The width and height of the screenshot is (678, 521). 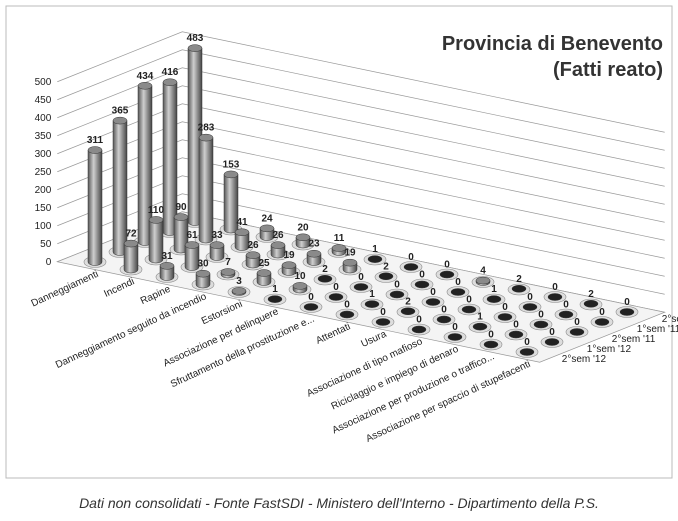 What do you see at coordinates (289, 255) in the screenshot?
I see `value-label: 19` at bounding box center [289, 255].